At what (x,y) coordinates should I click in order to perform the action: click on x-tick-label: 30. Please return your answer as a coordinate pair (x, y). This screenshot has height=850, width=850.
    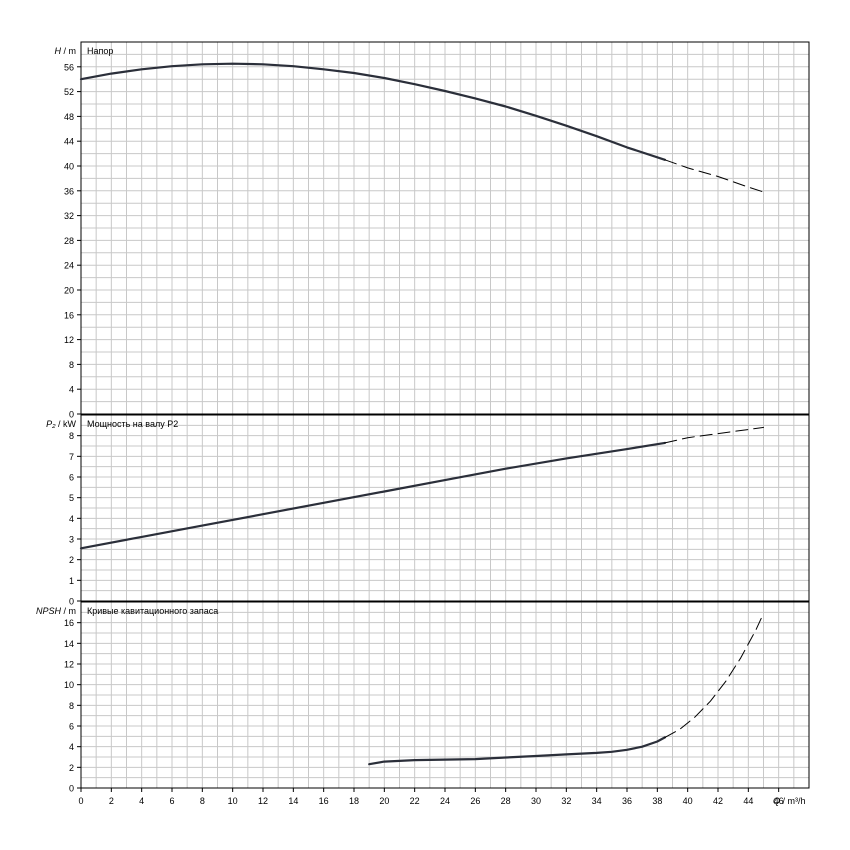
    Looking at the image, I should click on (536, 801).